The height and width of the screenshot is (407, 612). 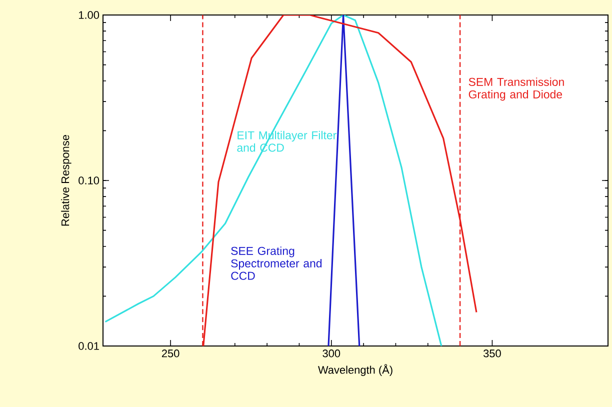 I want to click on y-tick-label: 0.01, so click(x=88, y=346).